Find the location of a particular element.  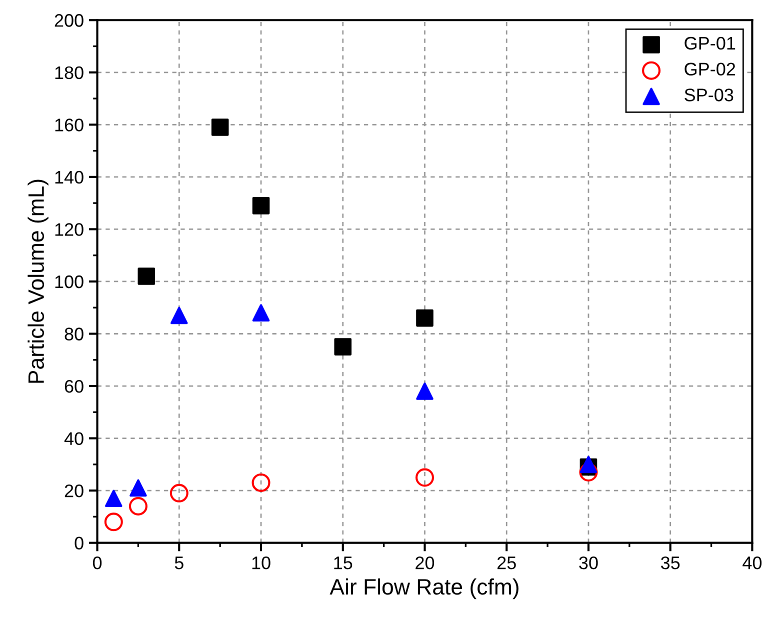

x-tick-label: 20 is located at coordinates (425, 563).